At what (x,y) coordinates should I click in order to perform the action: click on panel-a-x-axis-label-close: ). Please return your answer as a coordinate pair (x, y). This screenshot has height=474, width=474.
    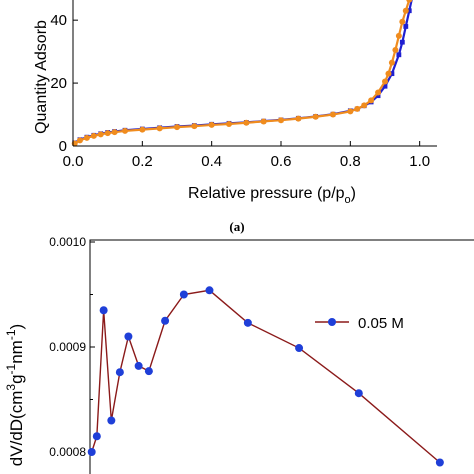
    Looking at the image, I should click on (353, 193).